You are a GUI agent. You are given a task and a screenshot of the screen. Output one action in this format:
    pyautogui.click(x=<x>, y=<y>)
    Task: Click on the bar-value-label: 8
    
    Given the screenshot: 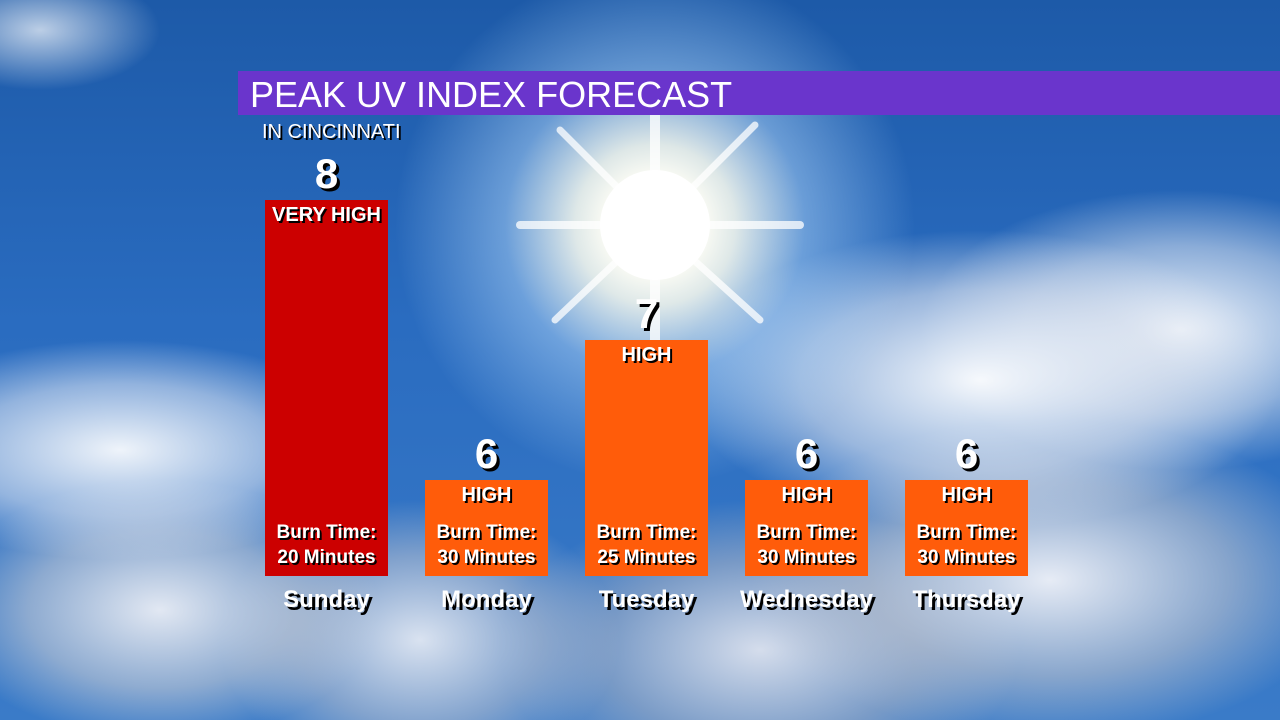 What is the action you would take?
    pyautogui.click(x=326, y=173)
    